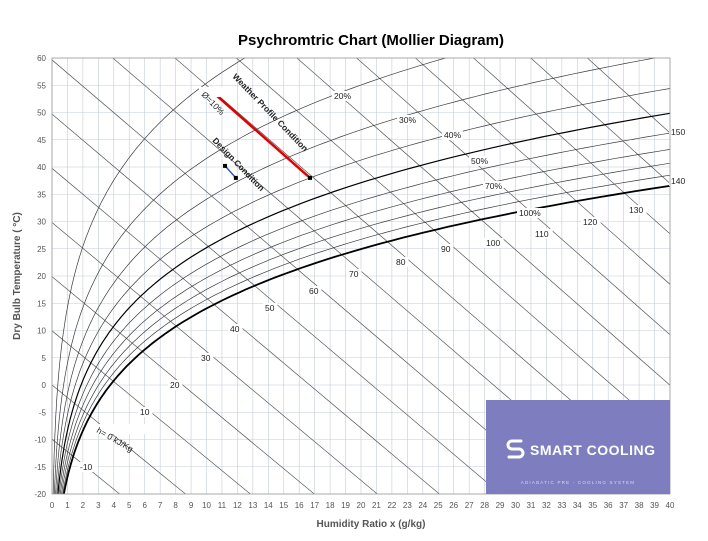 Image resolution: width=708 pixels, height=541 pixels. Describe the element at coordinates (83, 505) in the screenshot. I see `x-tick-label: 2` at that location.